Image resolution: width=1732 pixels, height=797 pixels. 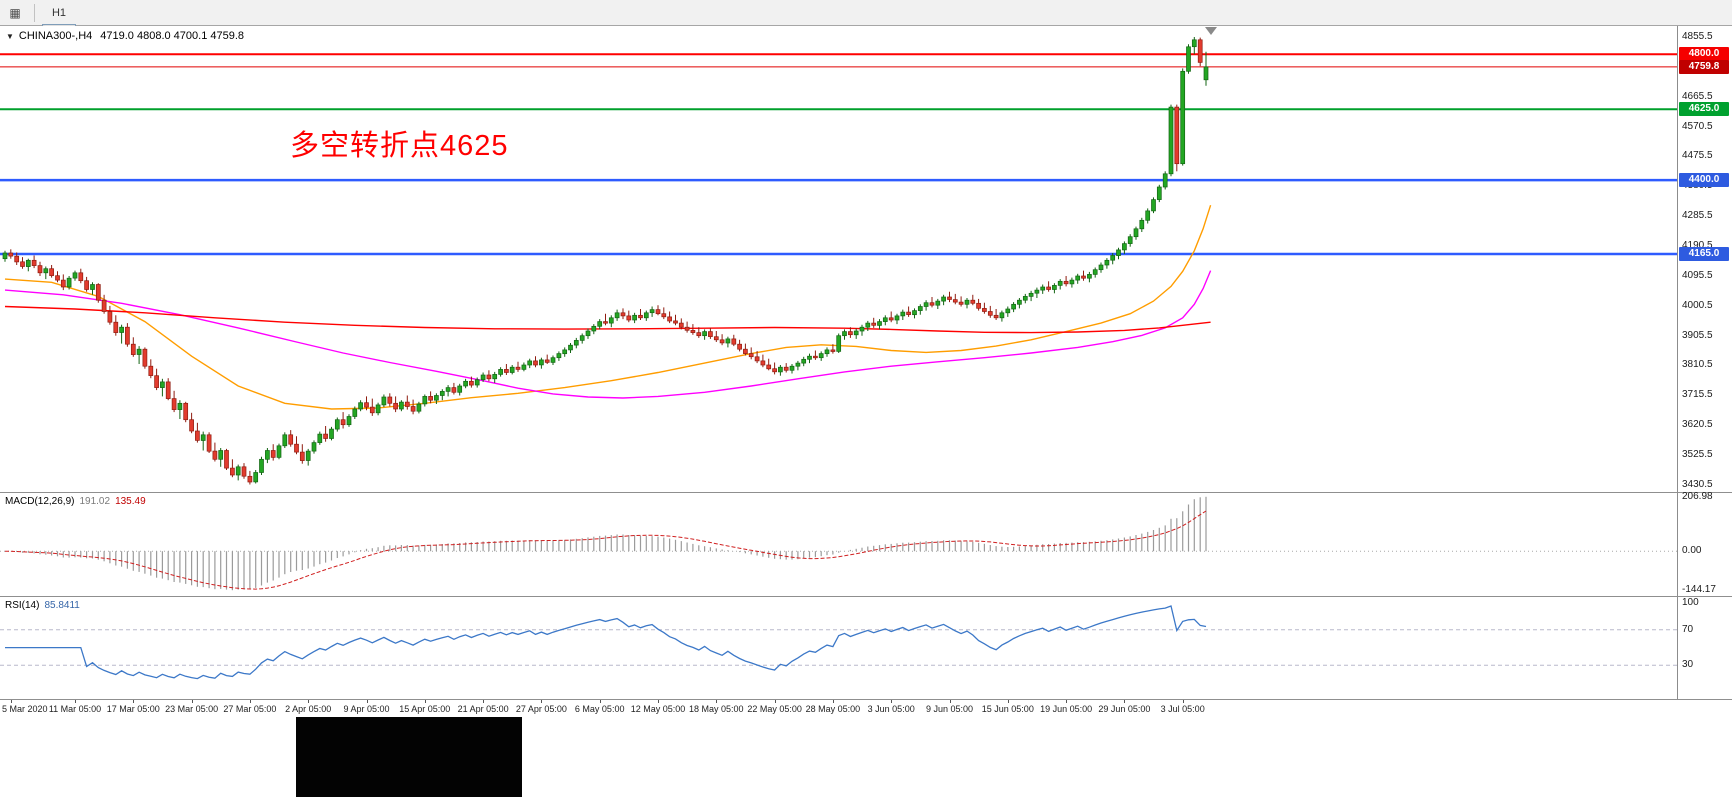 What do you see at coordinates (716, 709) in the screenshot?
I see `time-label: 18 May 05:00` at bounding box center [716, 709].